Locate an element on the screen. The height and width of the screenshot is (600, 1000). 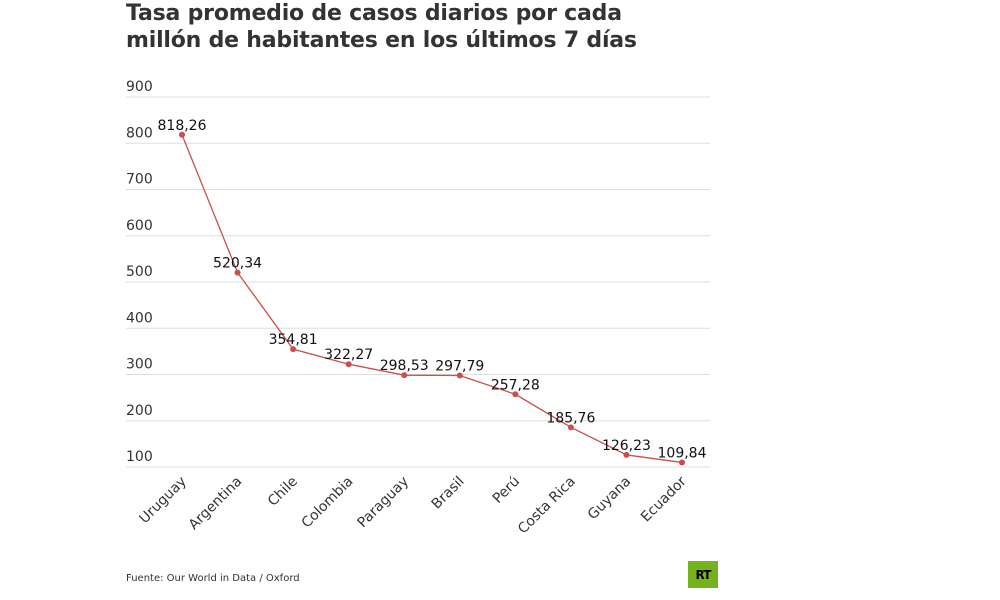
rt-logo-text: RT is located at coordinates (703, 574).